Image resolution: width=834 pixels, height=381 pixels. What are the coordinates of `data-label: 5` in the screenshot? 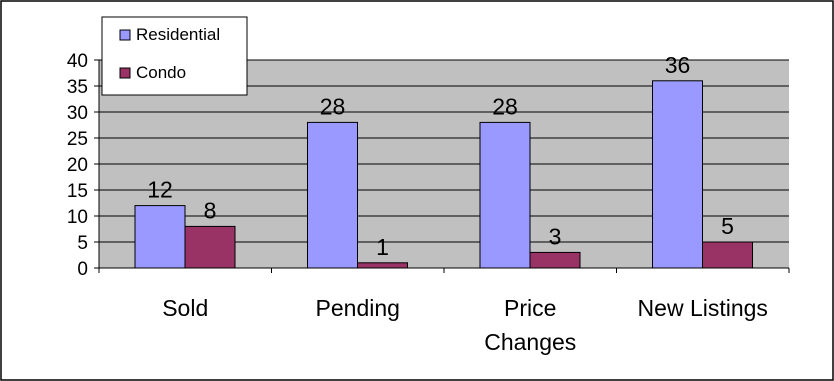 It's located at (727, 226).